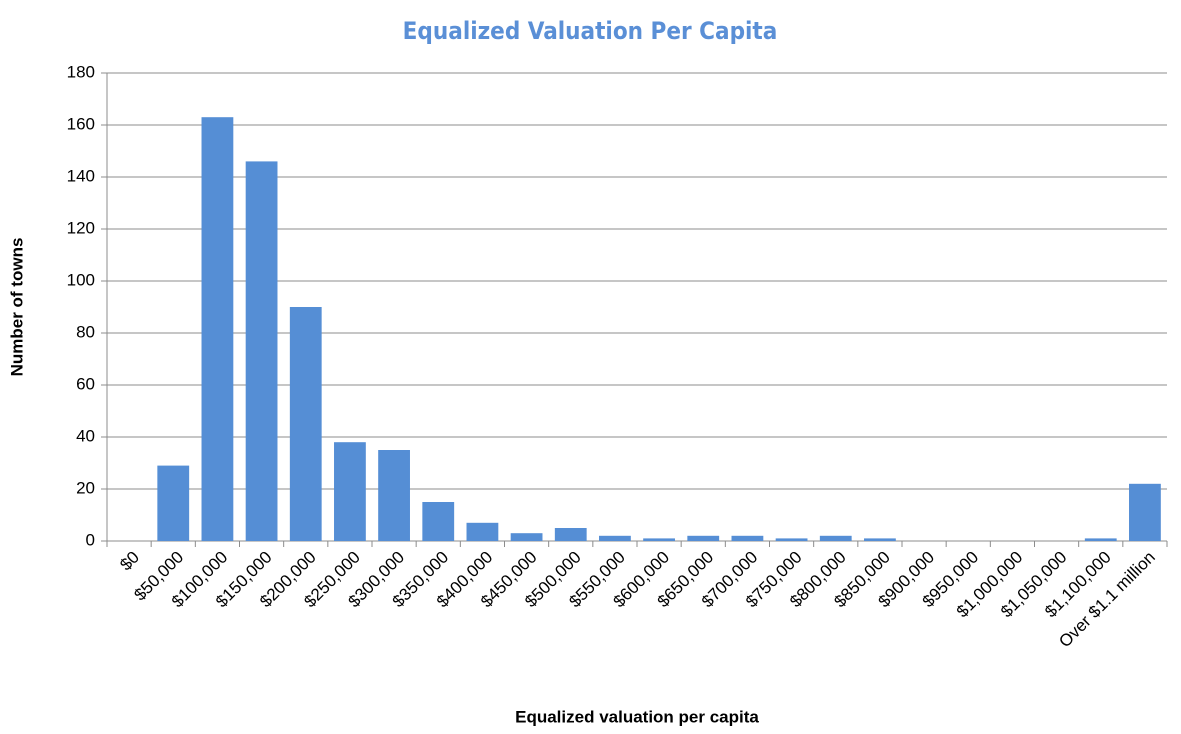 The height and width of the screenshot is (734, 1181). I want to click on x-tick-label: $0, so click(129, 561).